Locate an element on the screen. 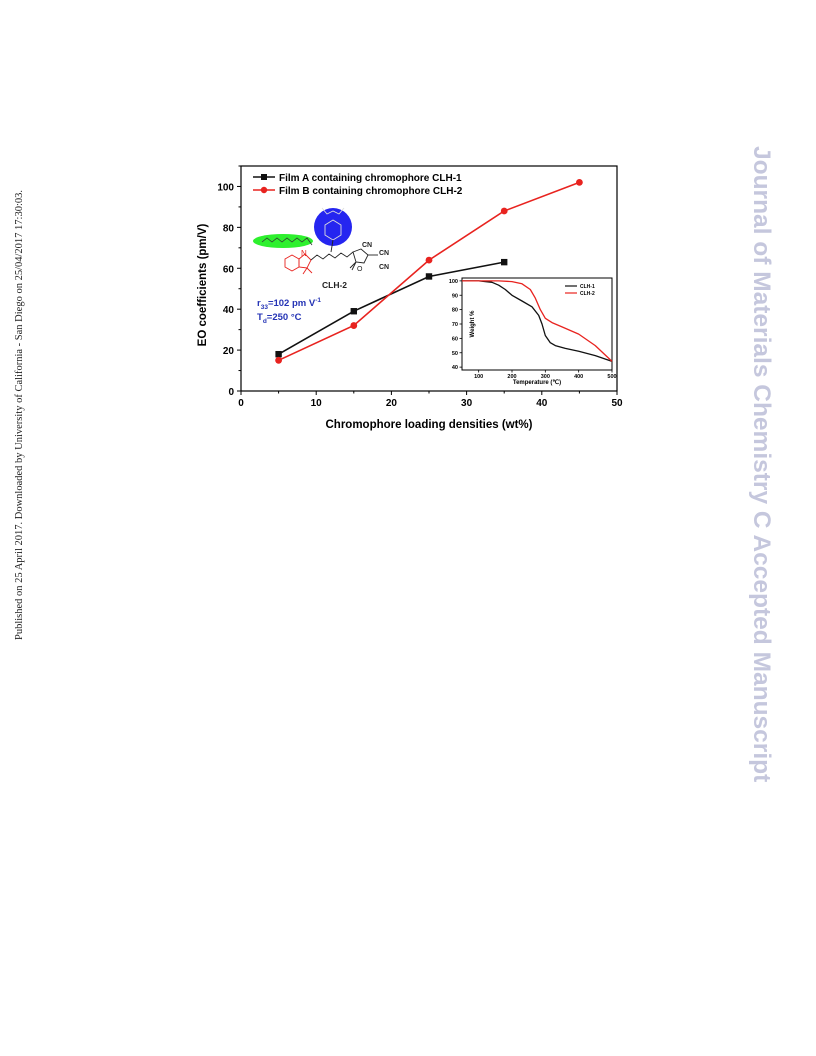 Image resolution: width=816 pixels, height=1056 pixels. y-axis-ticks: 0 20 40 60 80 100 is located at coordinates (229, 281).